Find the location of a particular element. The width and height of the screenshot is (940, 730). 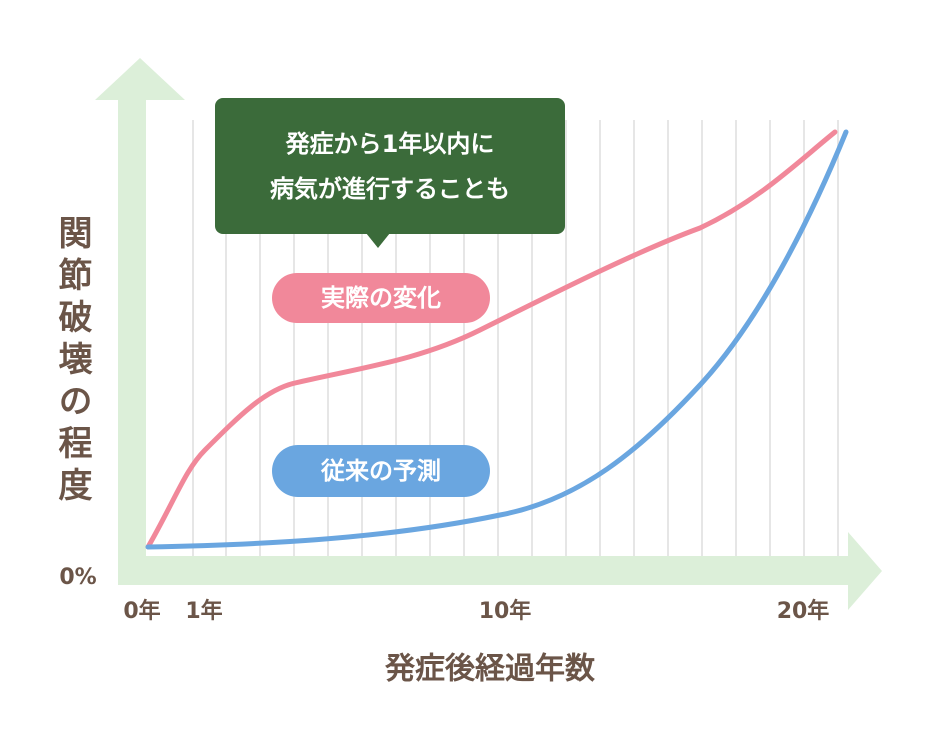

callout: 発症から1年以内に 病気が進行することも is located at coordinates (390, 173).